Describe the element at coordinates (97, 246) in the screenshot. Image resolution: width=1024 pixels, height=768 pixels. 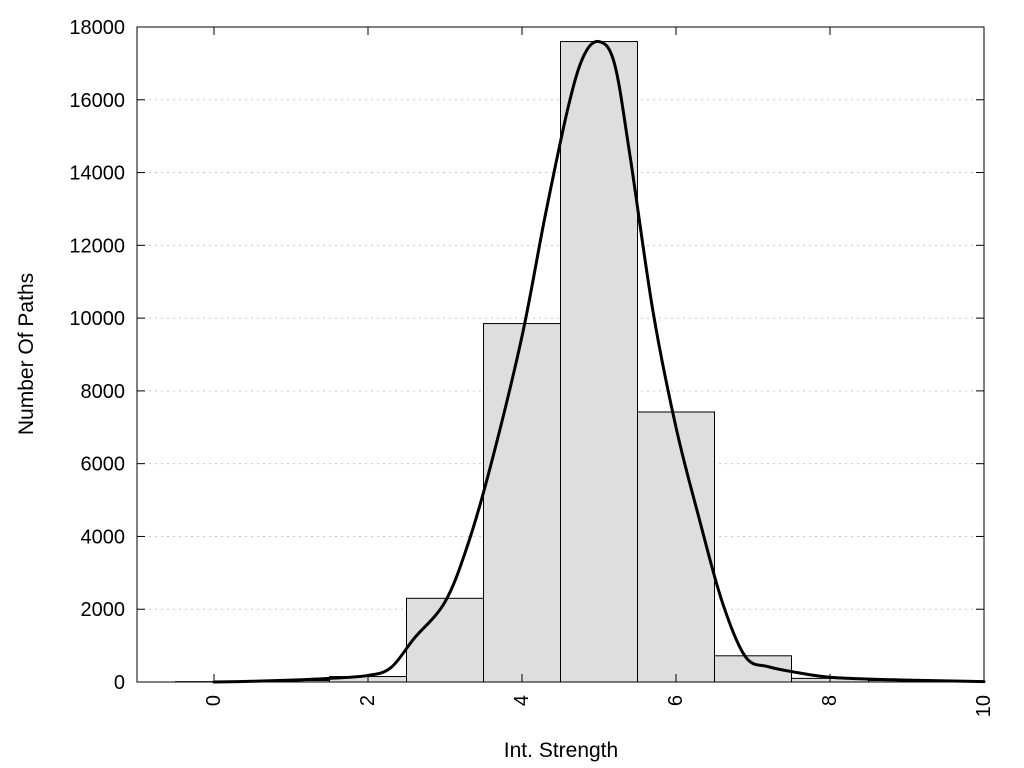
I see `y-tick-label: 12000` at that location.